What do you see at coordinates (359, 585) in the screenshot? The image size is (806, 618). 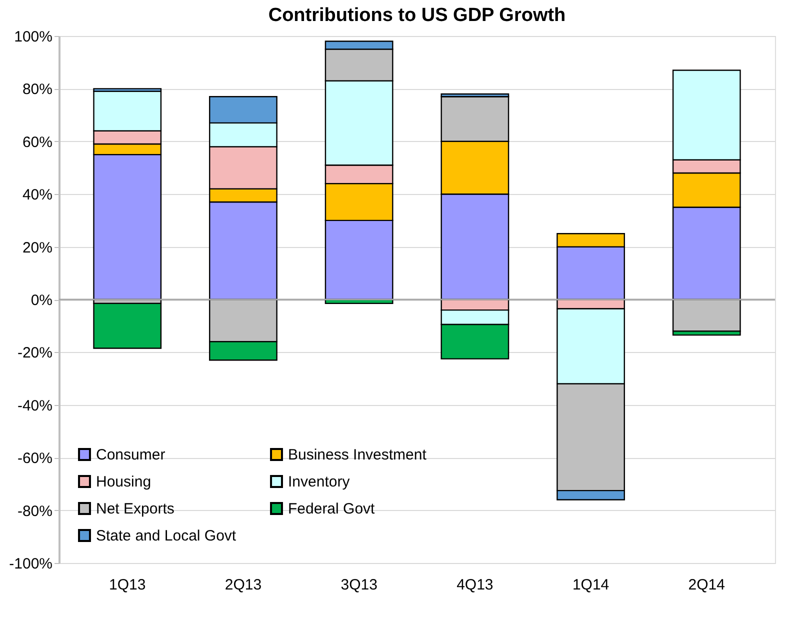 I see `x-tick-label: 3Q13` at bounding box center [359, 585].